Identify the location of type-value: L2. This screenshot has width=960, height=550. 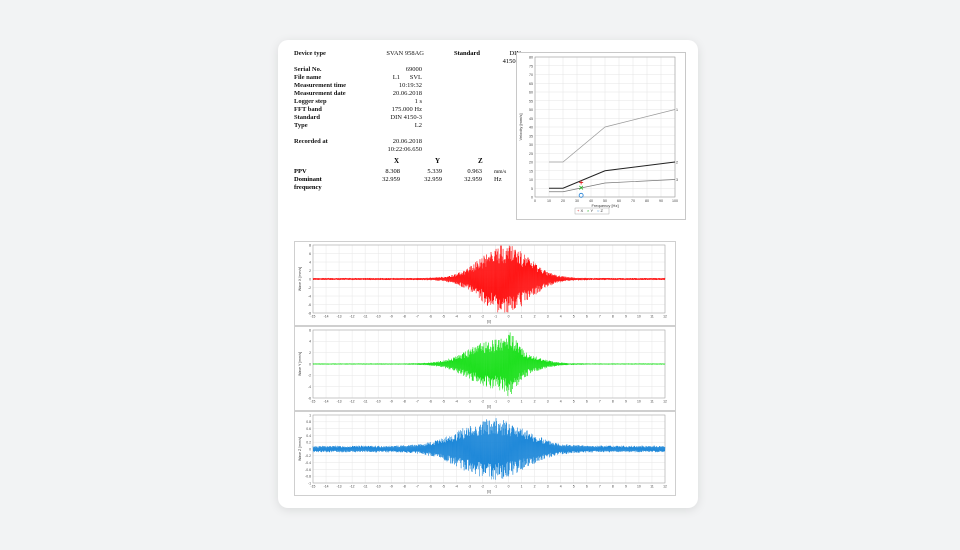
(418, 125).